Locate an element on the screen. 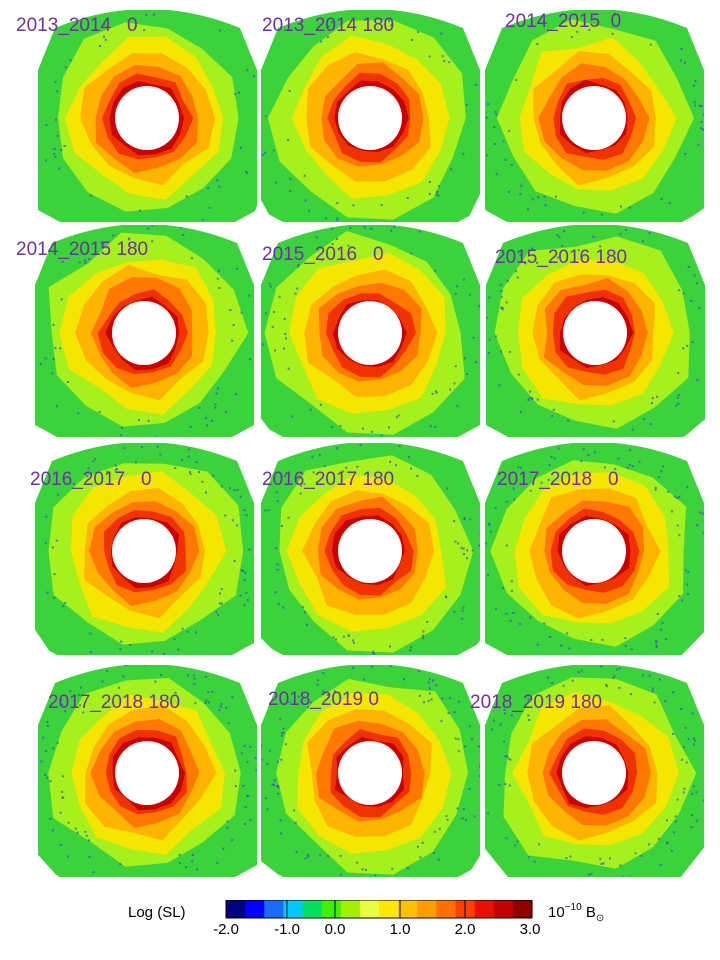  colorbar-unit-subscript: ⊙ is located at coordinates (600, 918).